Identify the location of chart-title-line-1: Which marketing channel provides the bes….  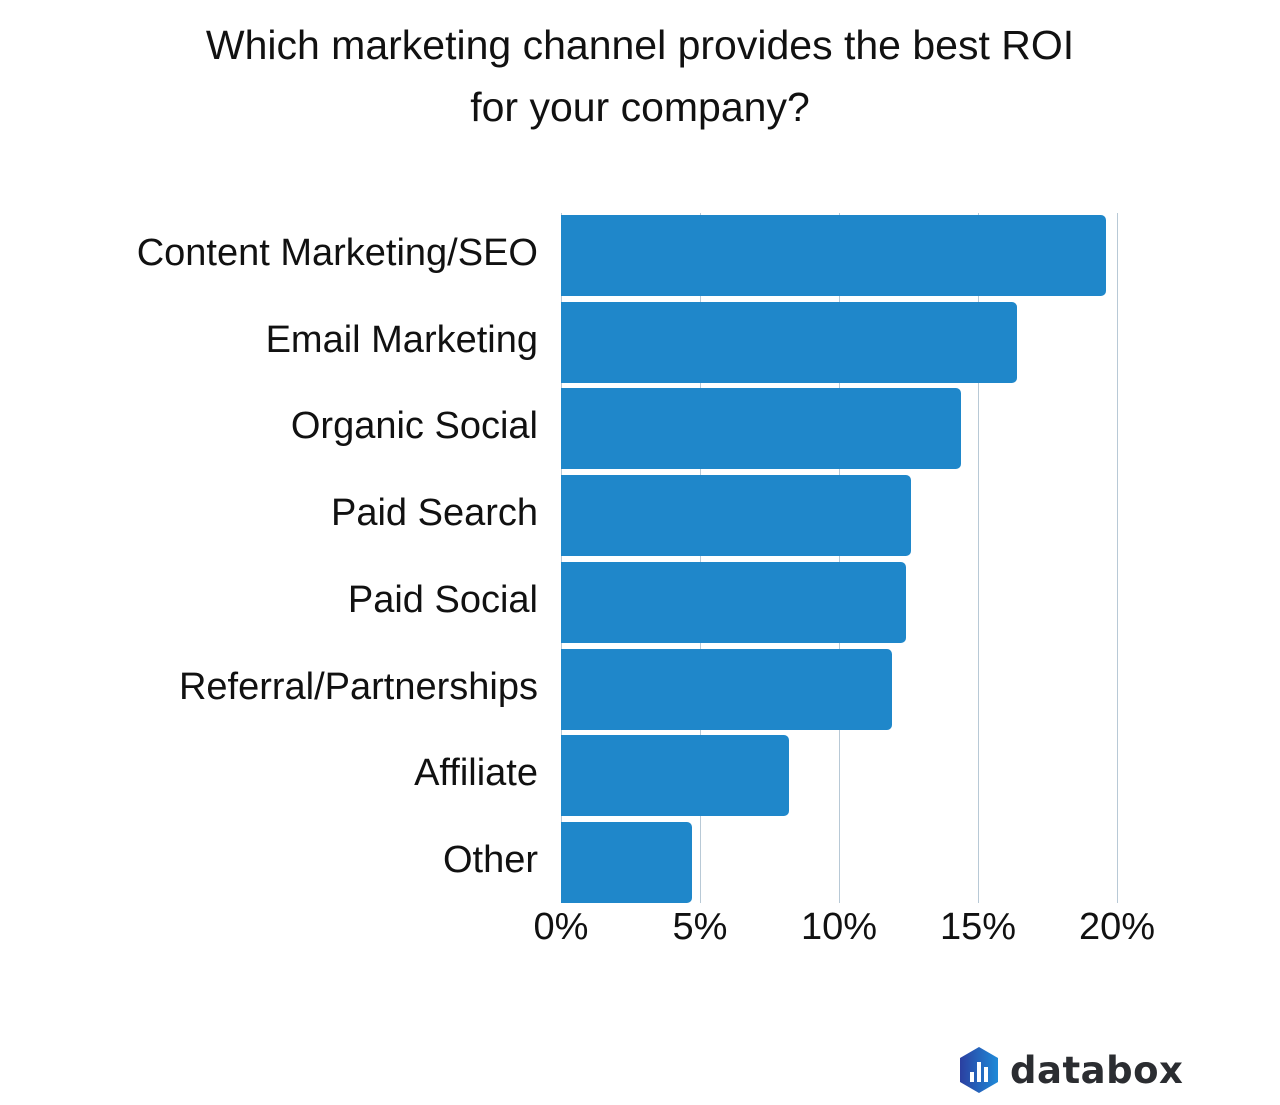
(640, 45).